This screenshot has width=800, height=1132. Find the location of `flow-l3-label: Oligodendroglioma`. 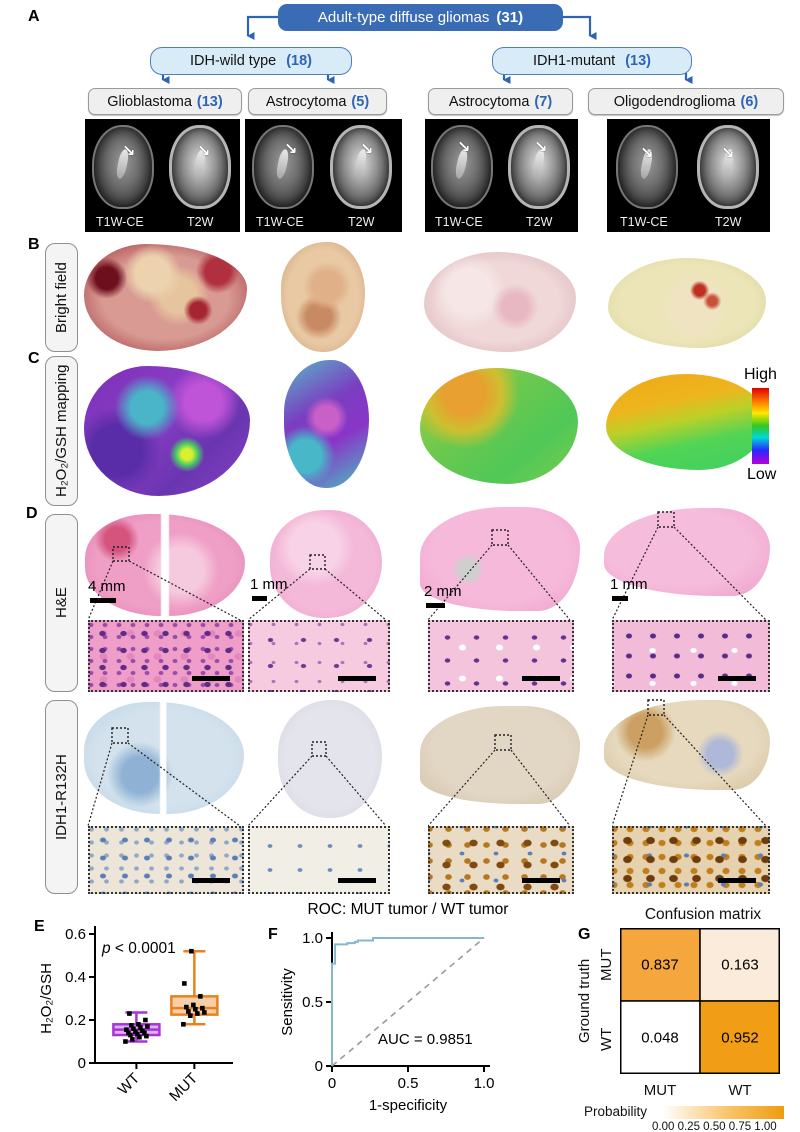

flow-l3-label: Oligodendroglioma is located at coordinates (674, 101).